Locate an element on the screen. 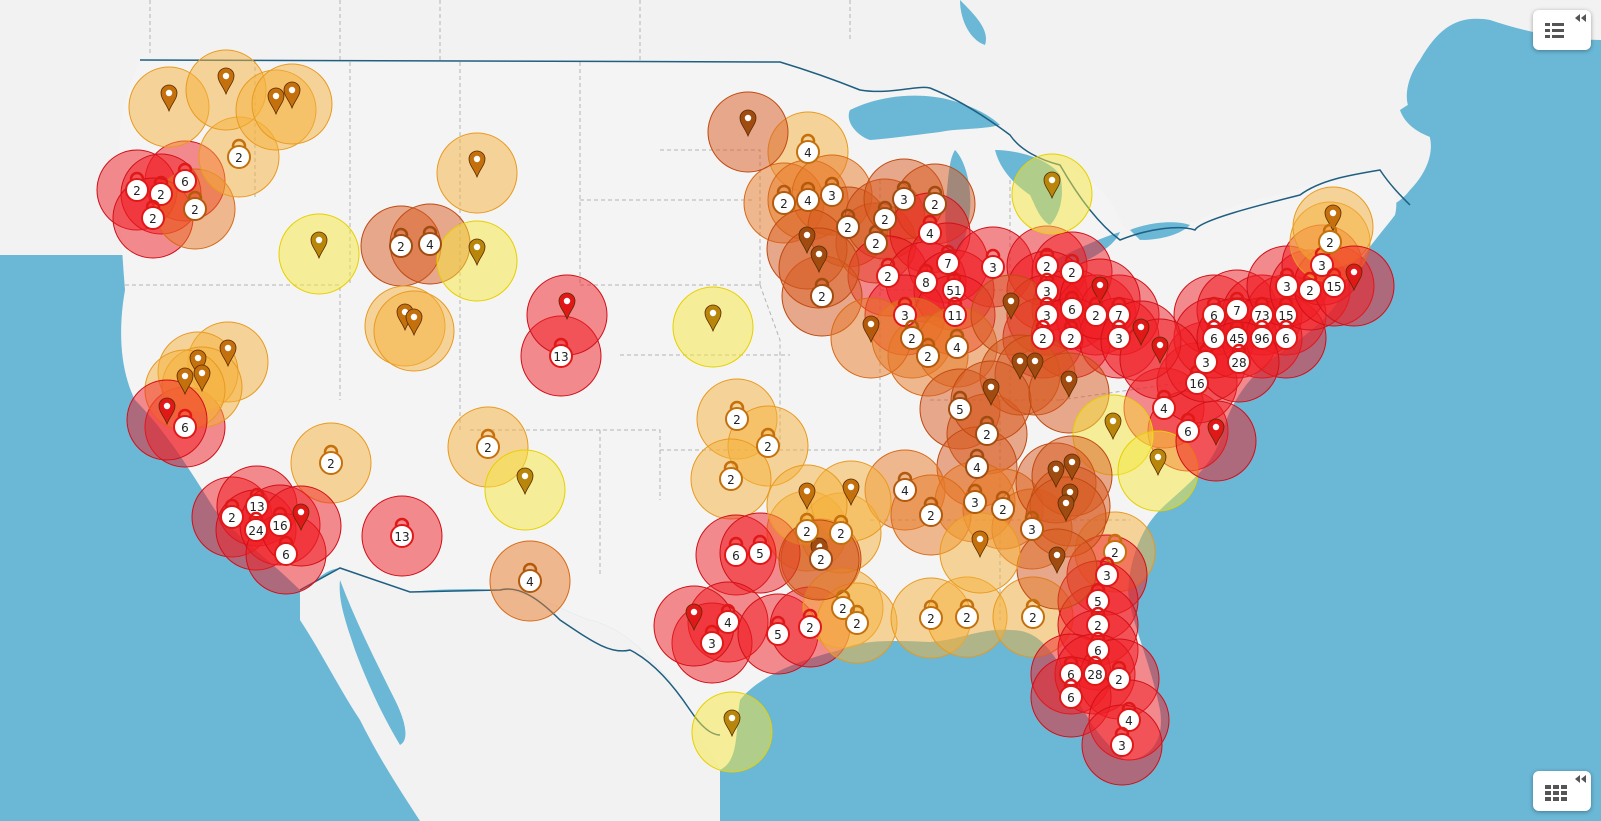 This screenshot has width=1601, height=821. cluster-marker: 16 is located at coordinates (280, 521).